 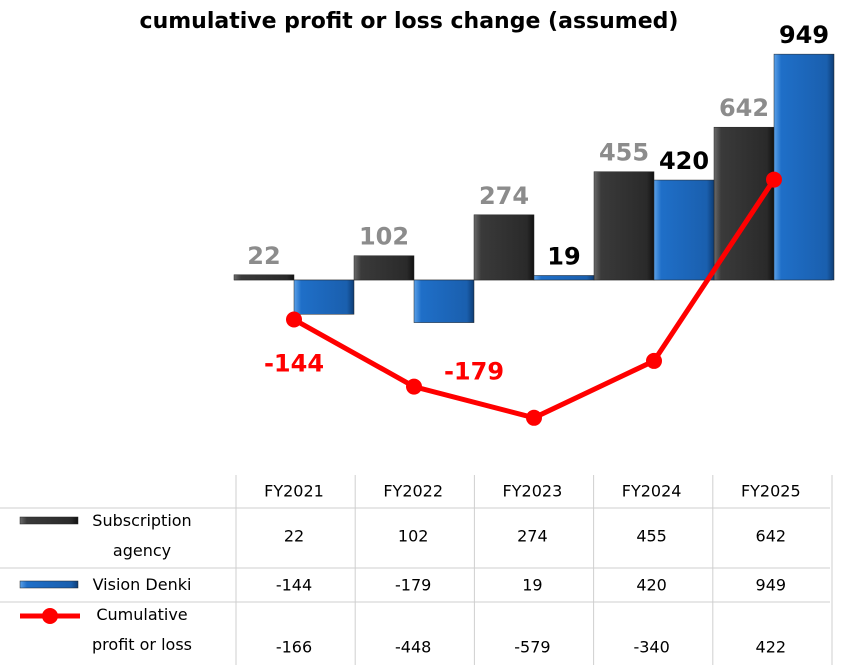 I want to click on table-header: FY2021, so click(x=294, y=491).